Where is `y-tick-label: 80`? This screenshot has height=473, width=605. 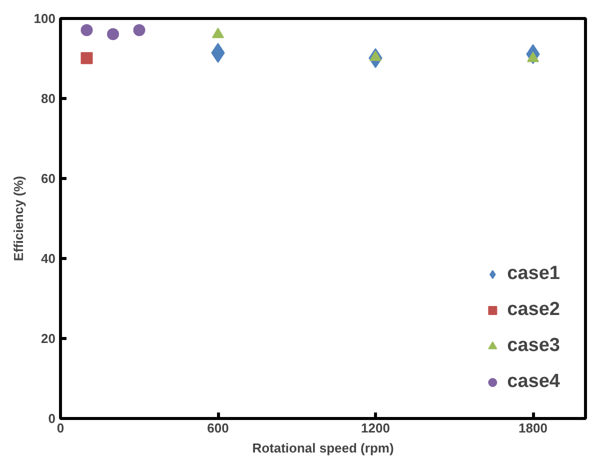 y-tick-label: 80 is located at coordinates (48, 98).